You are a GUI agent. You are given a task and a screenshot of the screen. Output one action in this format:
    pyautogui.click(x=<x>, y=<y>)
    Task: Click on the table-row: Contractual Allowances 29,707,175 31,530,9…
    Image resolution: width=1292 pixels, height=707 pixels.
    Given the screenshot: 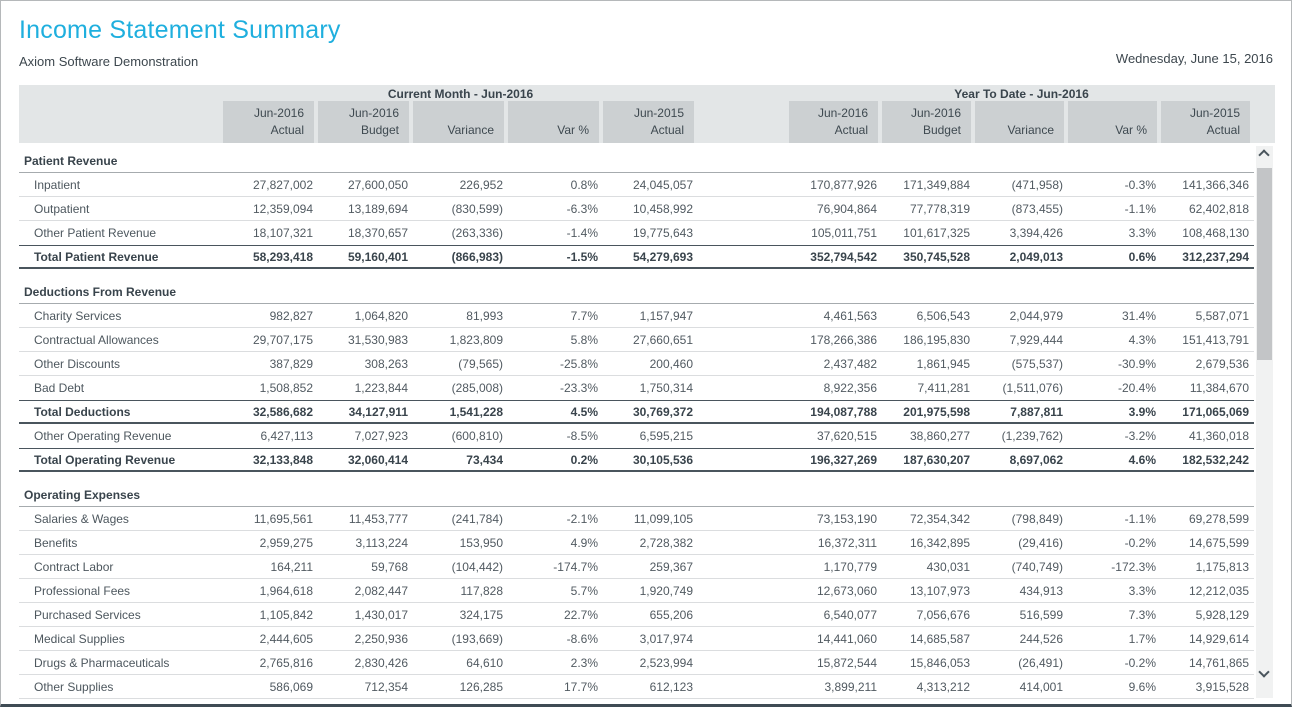 What is the action you would take?
    pyautogui.click(x=636, y=340)
    